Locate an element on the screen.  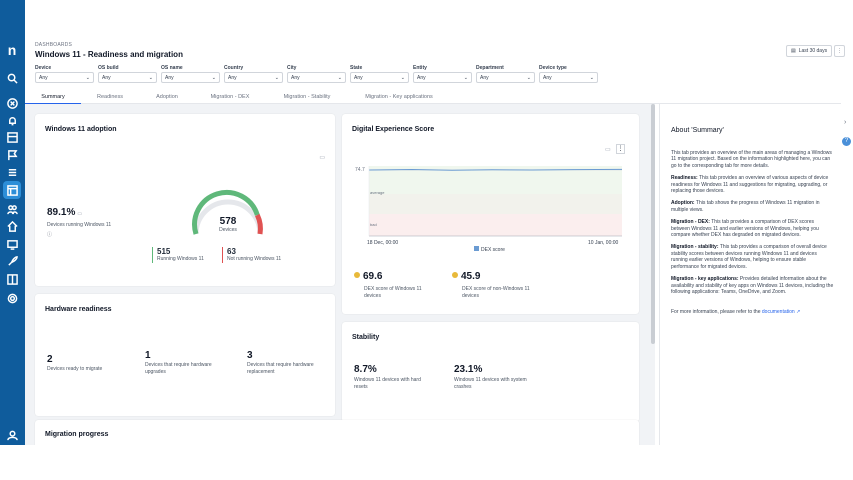
filter-state: State Any ⌄ is located at coordinates (379, 74).